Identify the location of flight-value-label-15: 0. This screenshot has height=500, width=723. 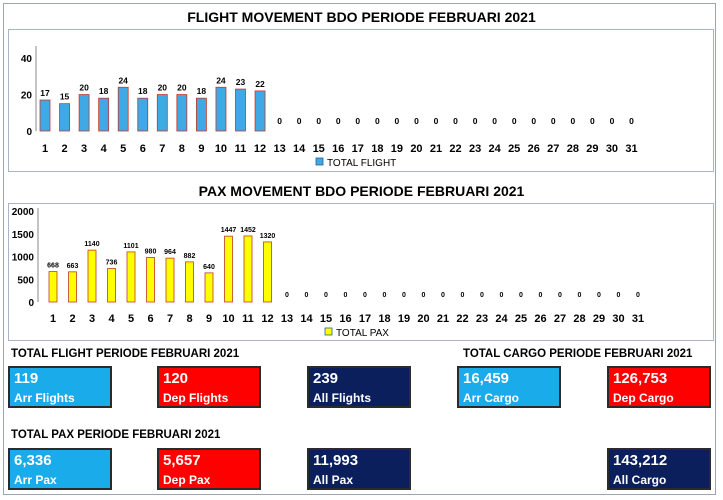
(318, 121).